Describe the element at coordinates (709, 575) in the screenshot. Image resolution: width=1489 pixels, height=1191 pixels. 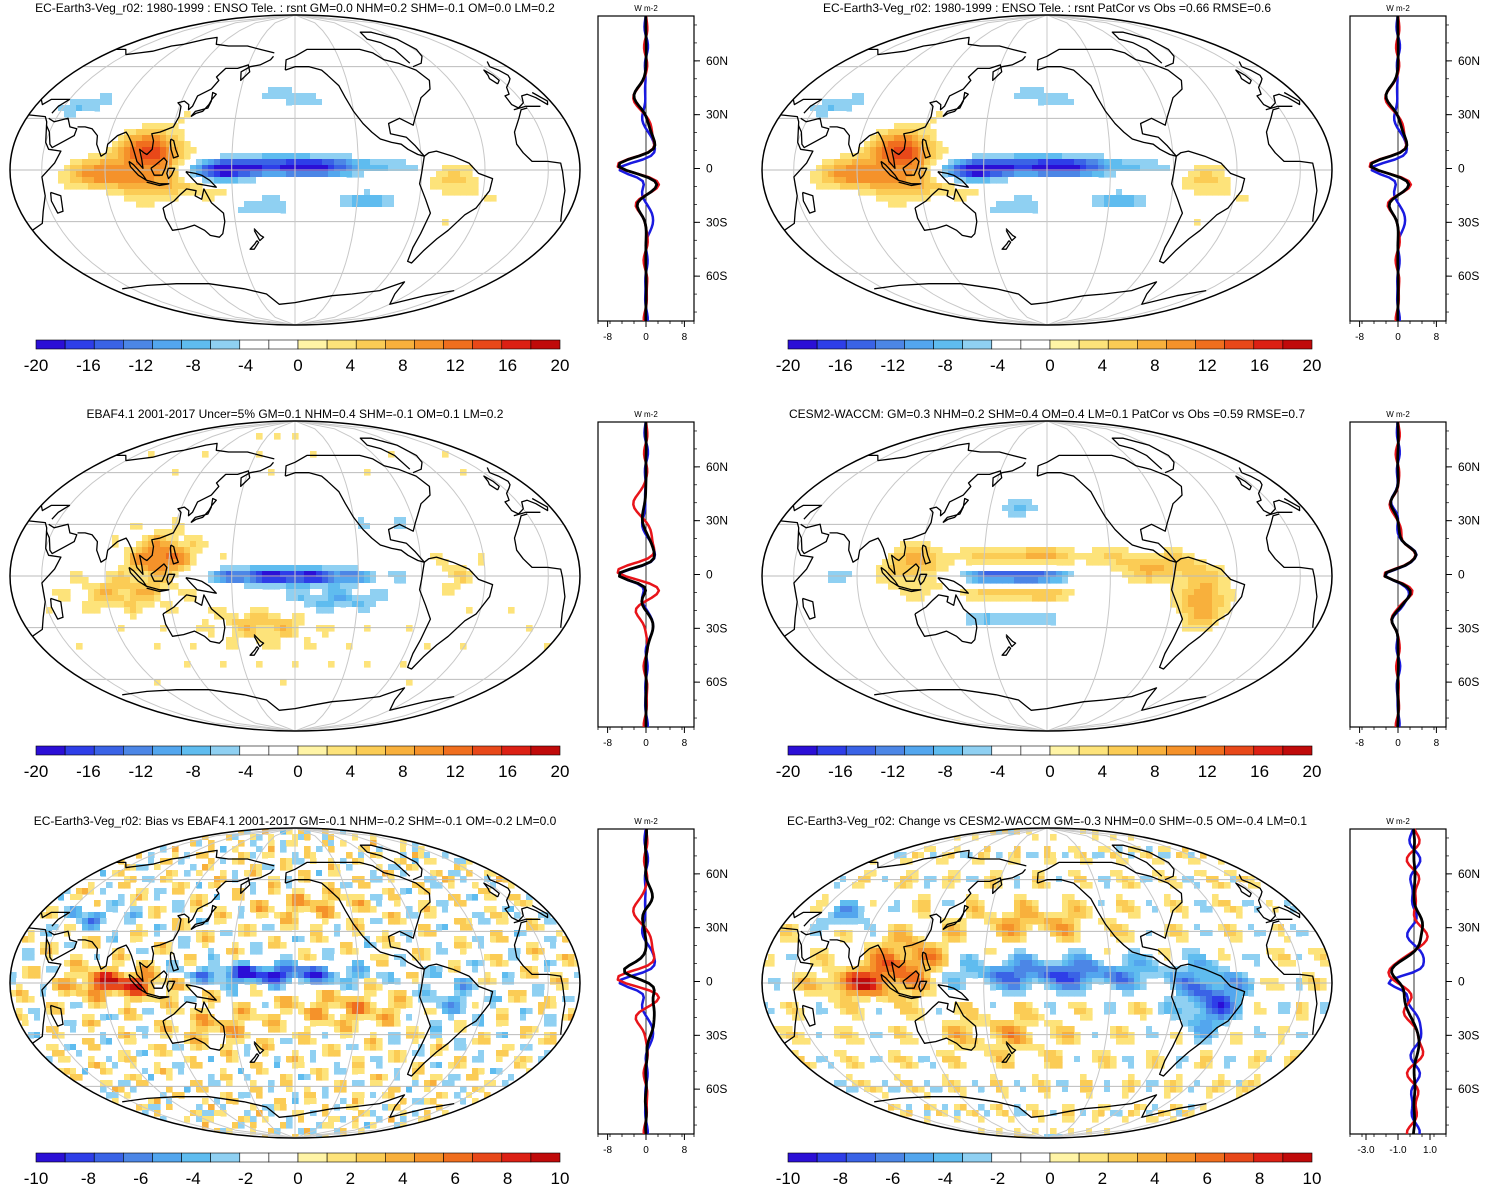
I see `profile-ytick-label: 0` at that location.